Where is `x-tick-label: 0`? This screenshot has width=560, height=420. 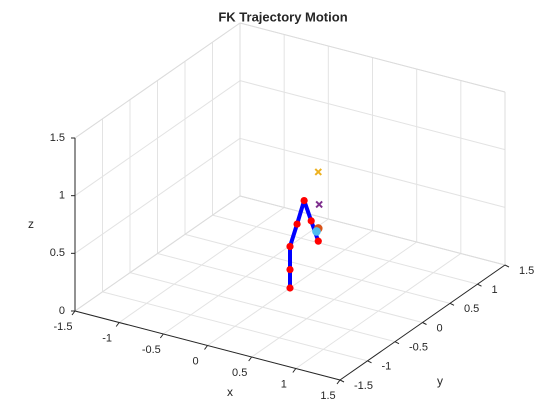 x-tick-label: 0 is located at coordinates (195, 361).